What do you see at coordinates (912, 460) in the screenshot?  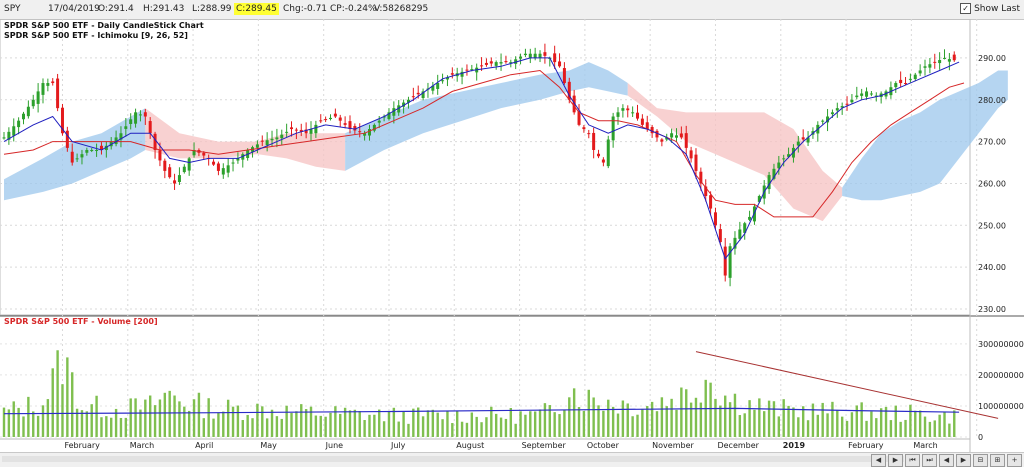 I see `scroll-button: ⏮` at bounding box center [912, 460].